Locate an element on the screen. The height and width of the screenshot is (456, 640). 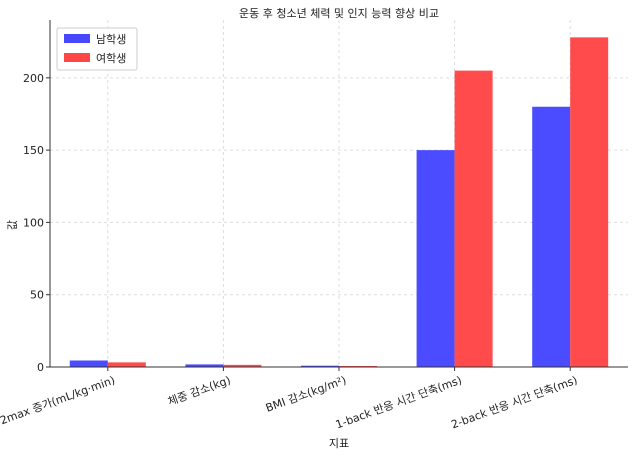
y-tick-label: 100 is located at coordinates (33, 222).